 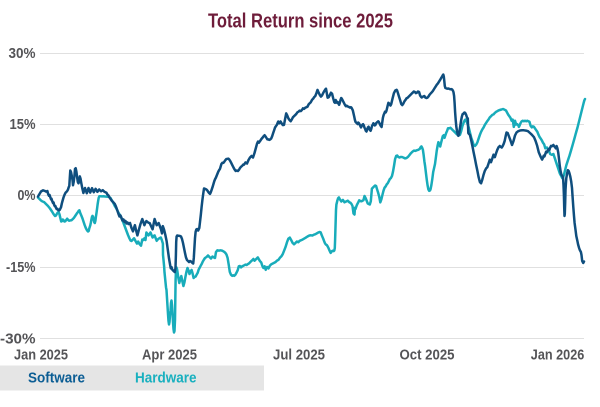 What do you see at coordinates (300, 20) in the screenshot?
I see `svg-text: Total Return since 2025` at bounding box center [300, 20].